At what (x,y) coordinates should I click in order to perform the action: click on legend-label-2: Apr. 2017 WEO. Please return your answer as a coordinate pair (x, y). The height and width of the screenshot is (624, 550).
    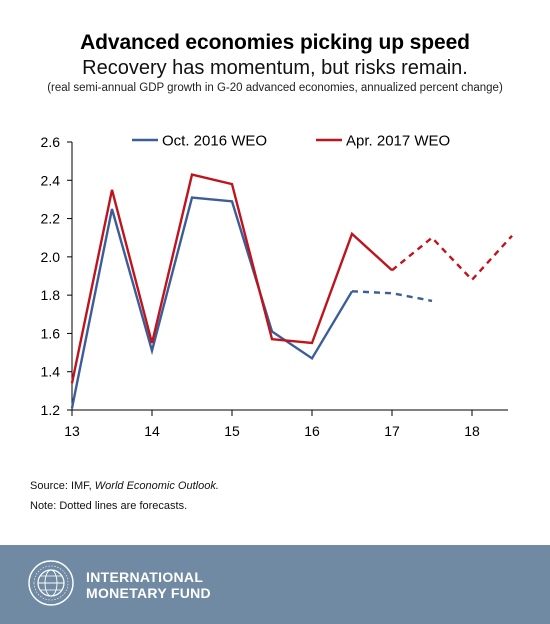
    Looking at the image, I should click on (398, 141).